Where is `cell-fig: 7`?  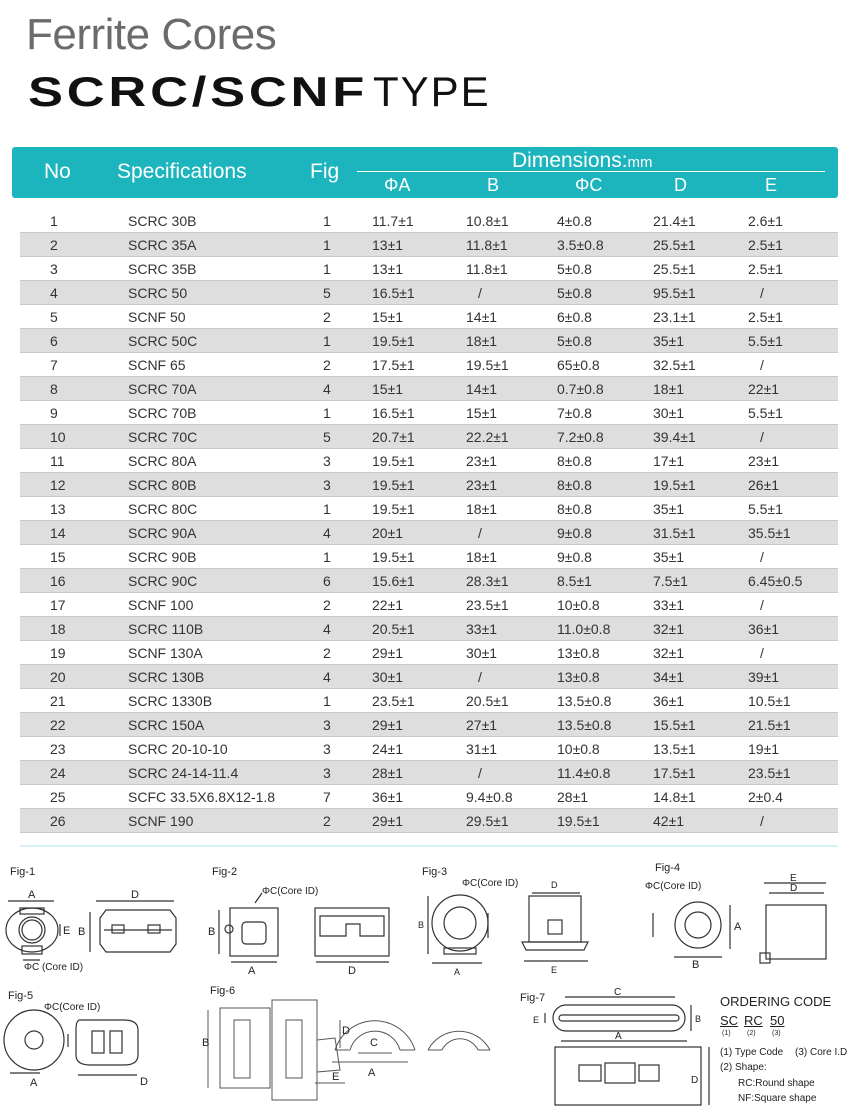
cell-fig: 7 is located at coordinates (327, 797).